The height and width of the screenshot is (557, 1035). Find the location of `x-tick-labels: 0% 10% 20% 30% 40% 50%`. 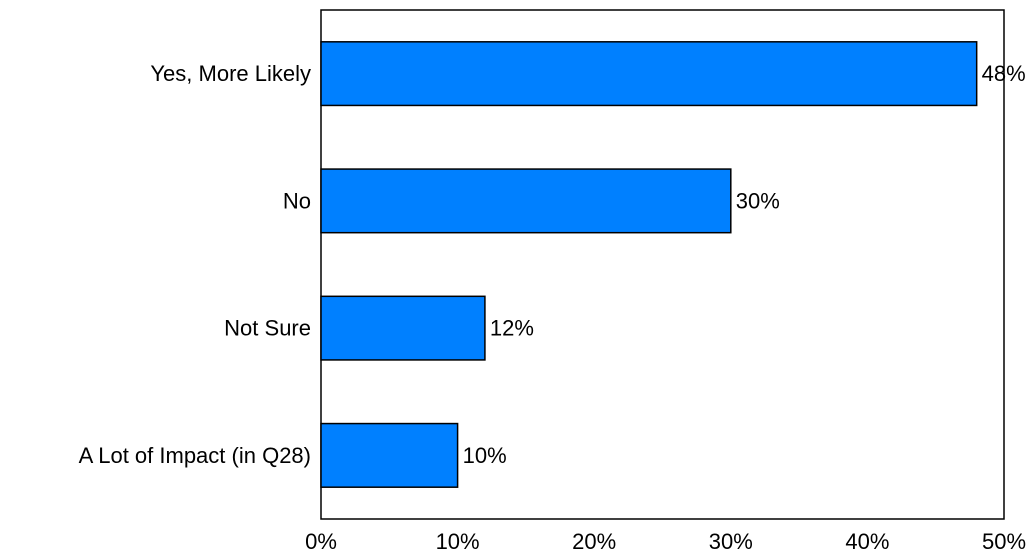

x-tick-labels: 0% 10% 20% 30% 40% 50% is located at coordinates (665, 541).